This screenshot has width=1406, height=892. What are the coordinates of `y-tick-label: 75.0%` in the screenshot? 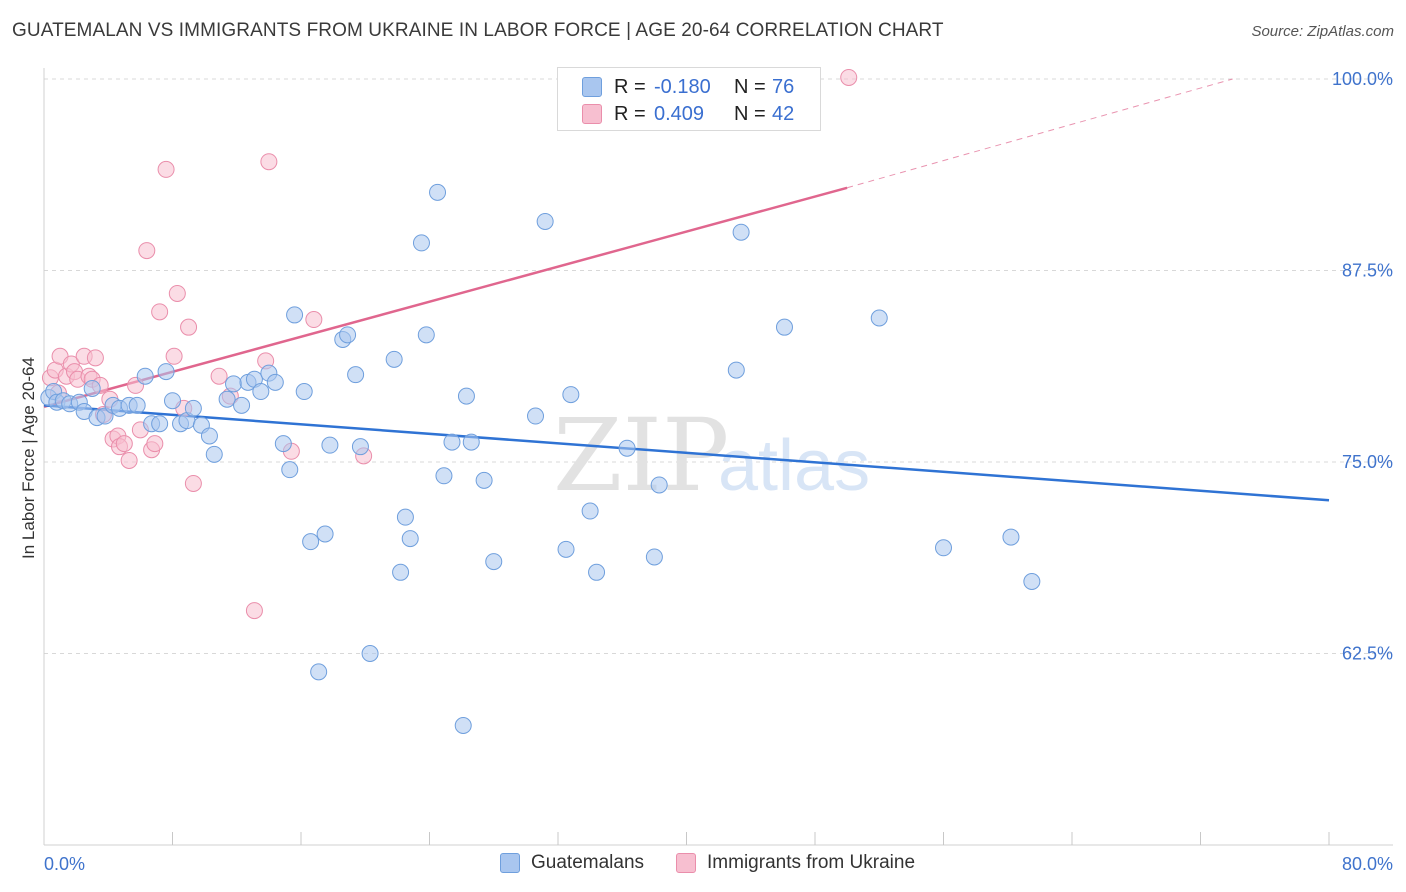 It's located at (1367, 462).